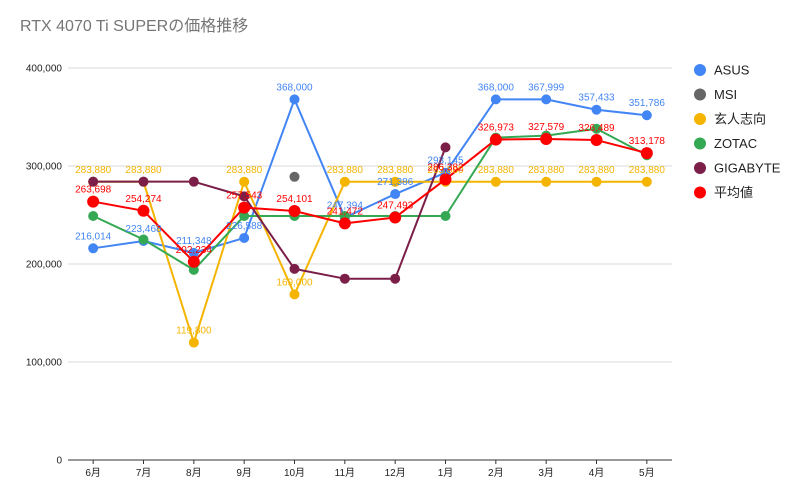 The image size is (812, 502). Describe the element at coordinates (496, 473) in the screenshot. I see `x-tick-label: 2月` at that location.